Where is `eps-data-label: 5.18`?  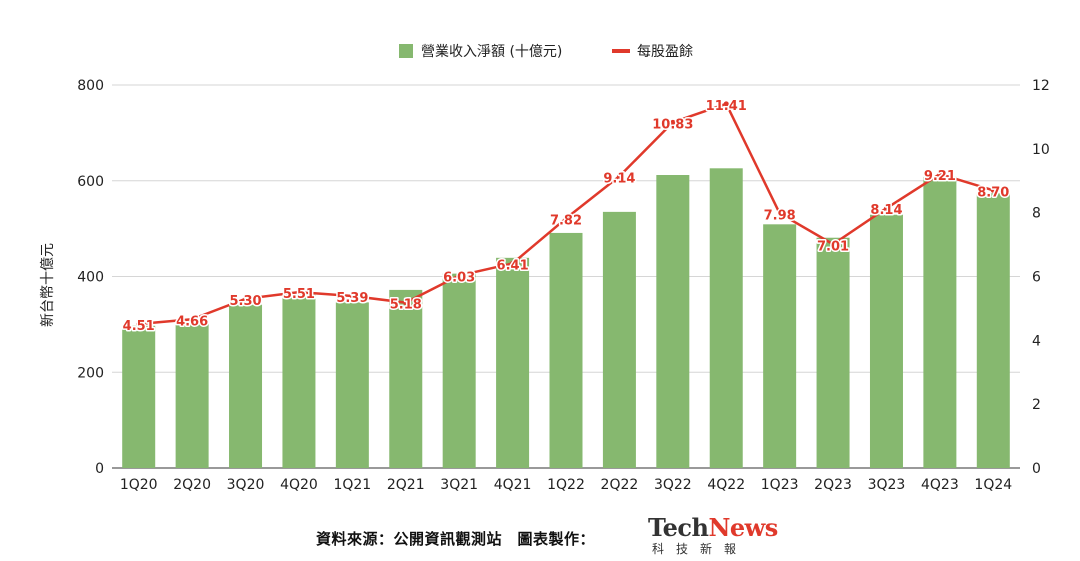
eps-data-label: 5.18 is located at coordinates (406, 305).